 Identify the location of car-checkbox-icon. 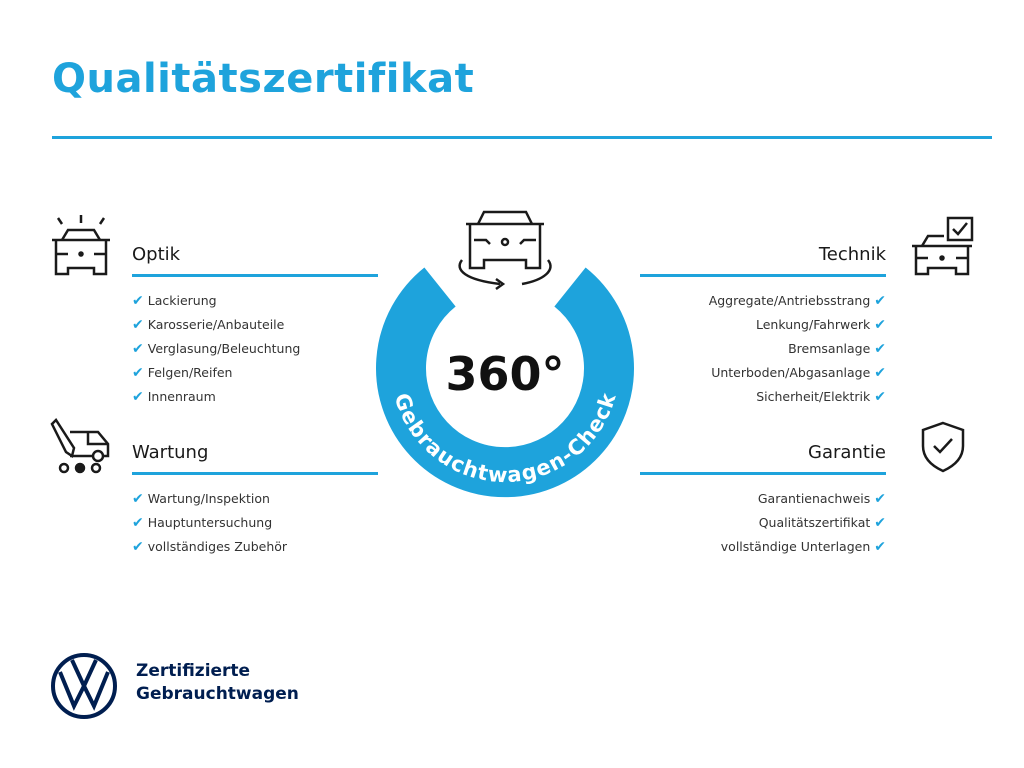
(943, 246).